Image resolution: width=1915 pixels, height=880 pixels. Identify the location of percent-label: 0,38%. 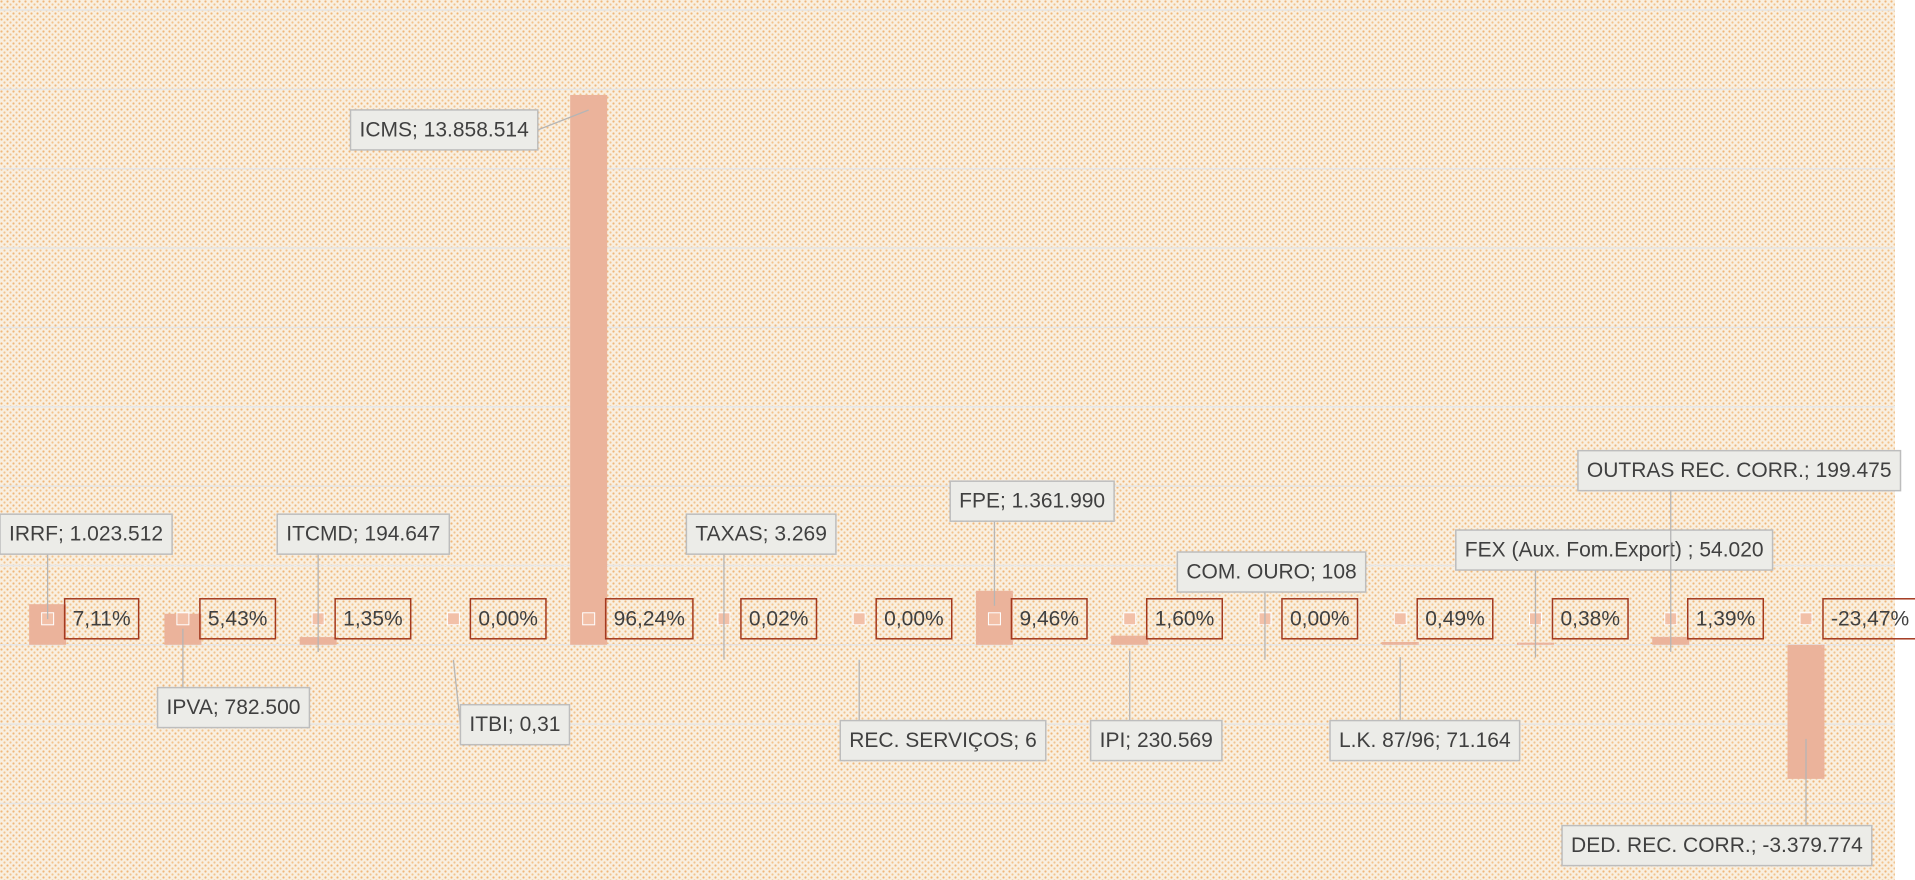
(1590, 618).